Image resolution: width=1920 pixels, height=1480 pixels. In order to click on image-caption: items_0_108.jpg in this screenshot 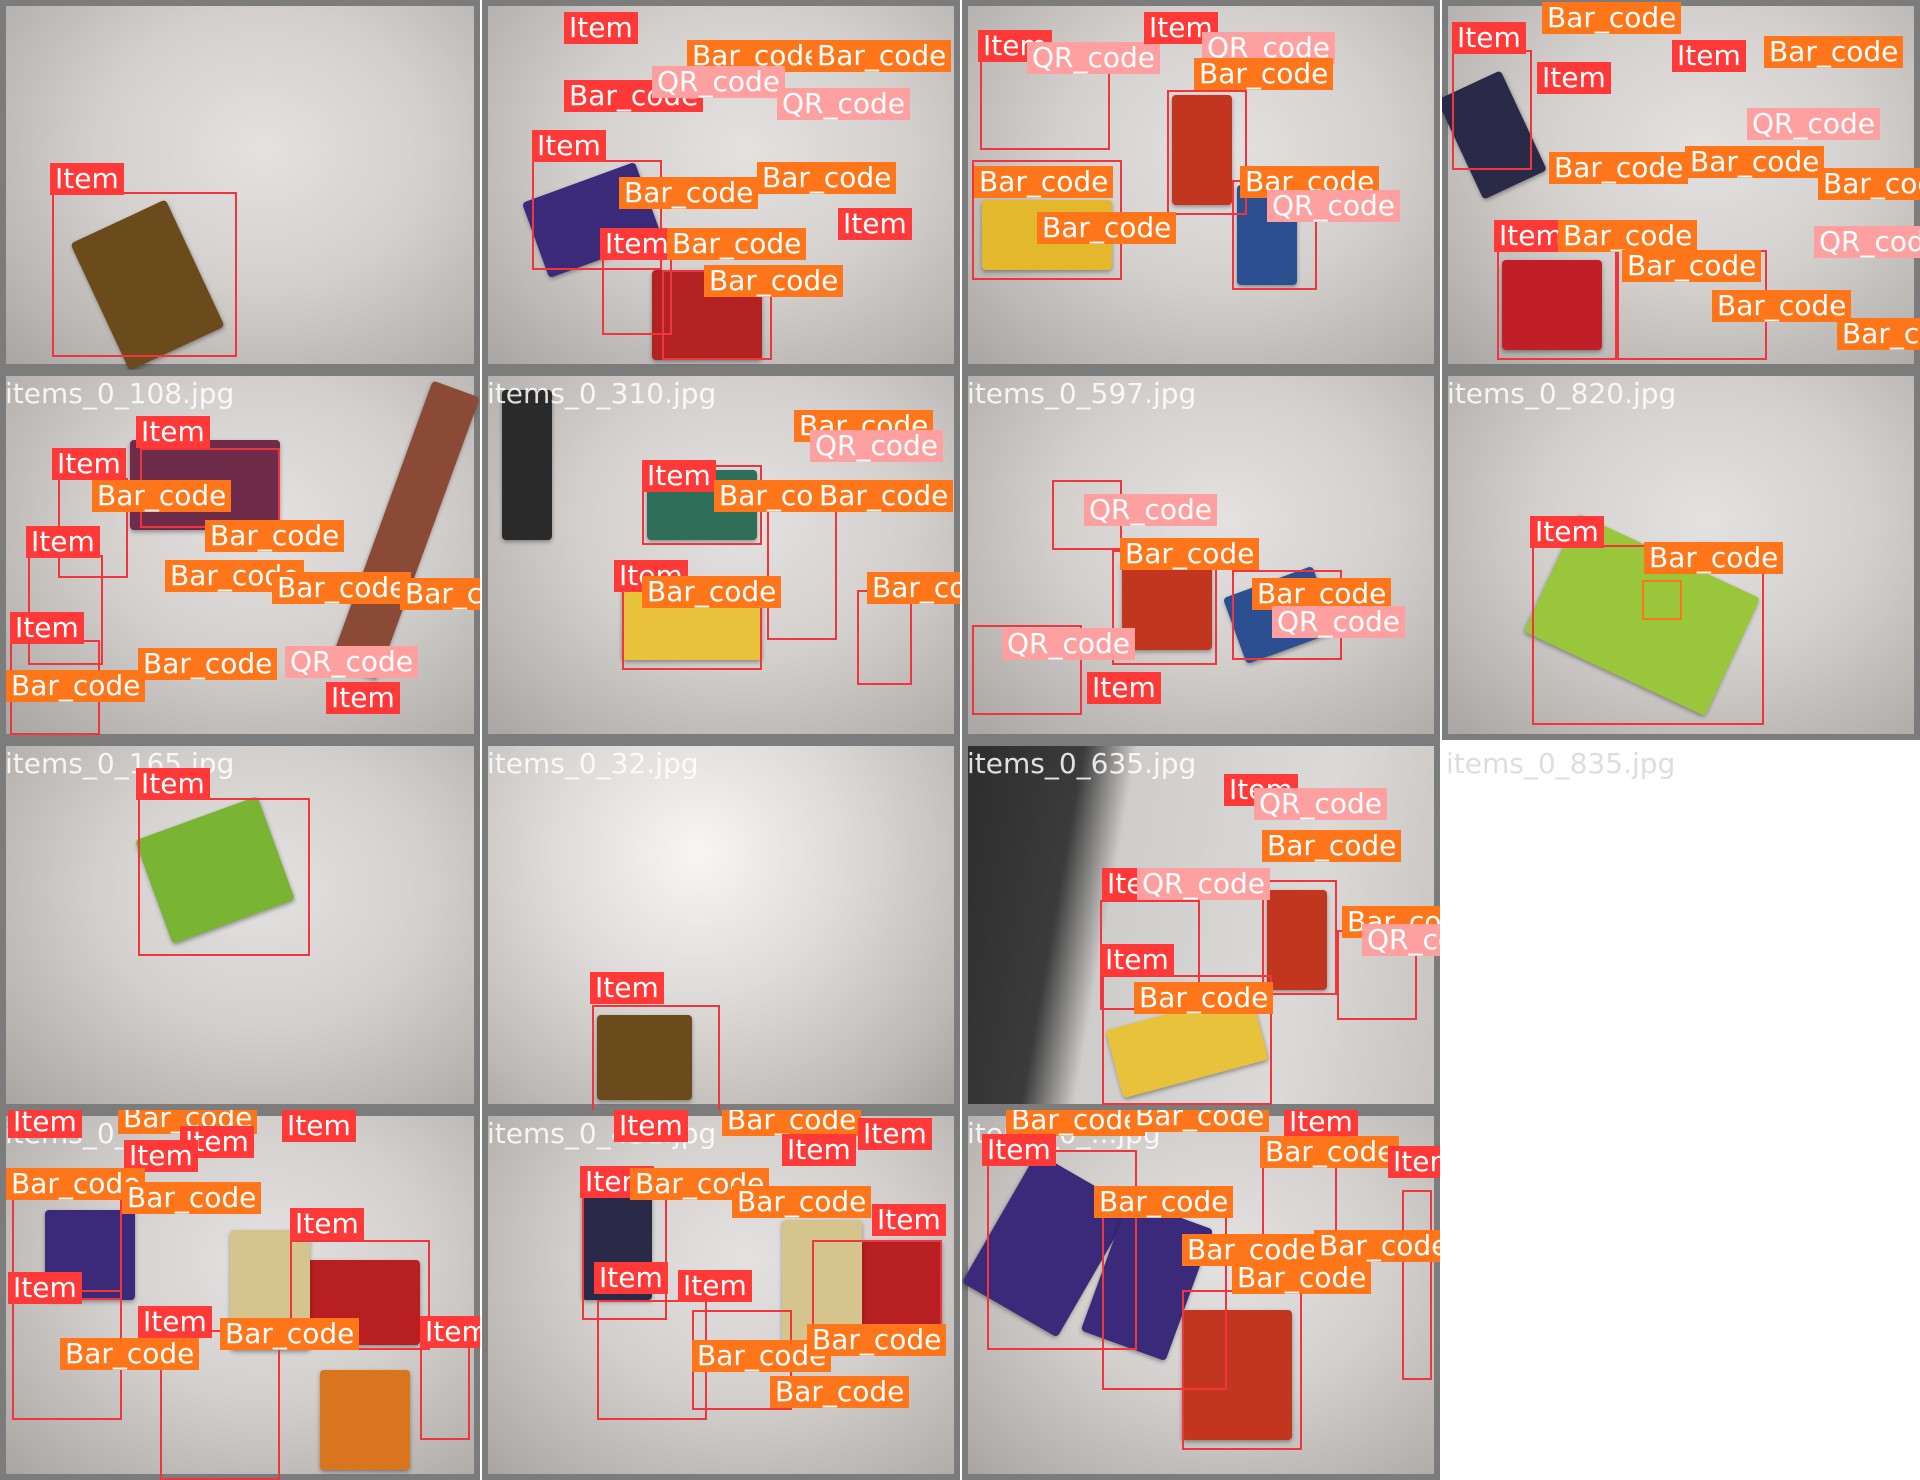, I will do `click(120, 393)`.